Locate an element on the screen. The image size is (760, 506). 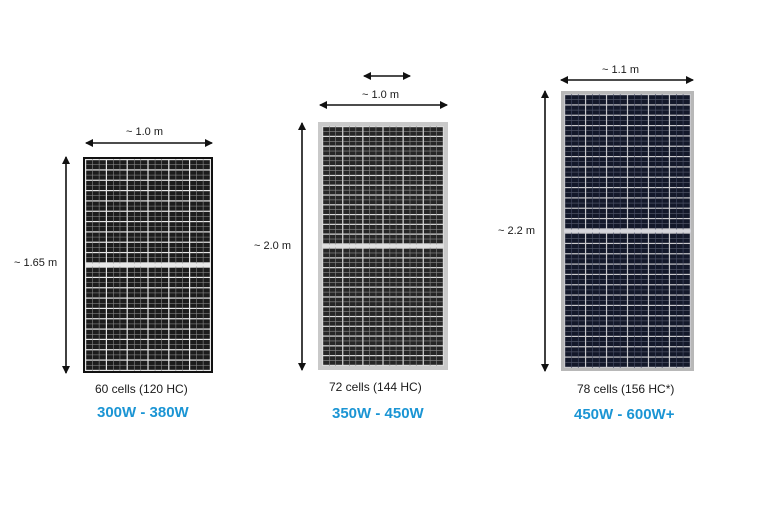
cells-label-60: 60 cells (120 HC) is located at coordinates (141, 389).